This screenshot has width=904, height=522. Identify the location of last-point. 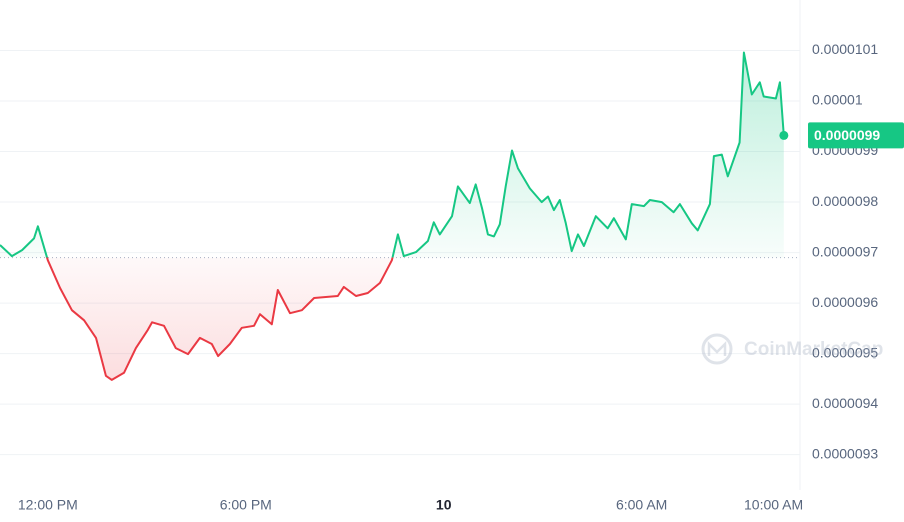
(784, 135).